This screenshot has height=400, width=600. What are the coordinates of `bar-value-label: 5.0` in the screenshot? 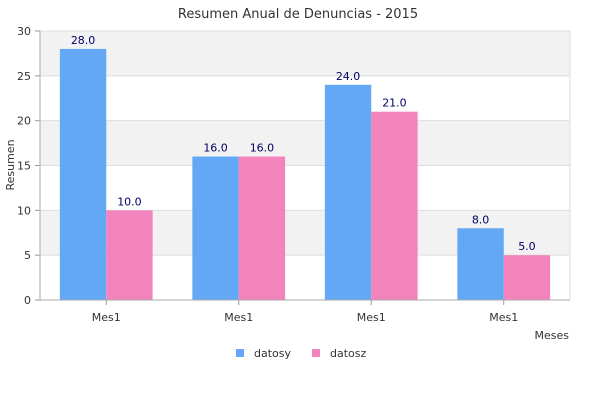 It's located at (527, 246).